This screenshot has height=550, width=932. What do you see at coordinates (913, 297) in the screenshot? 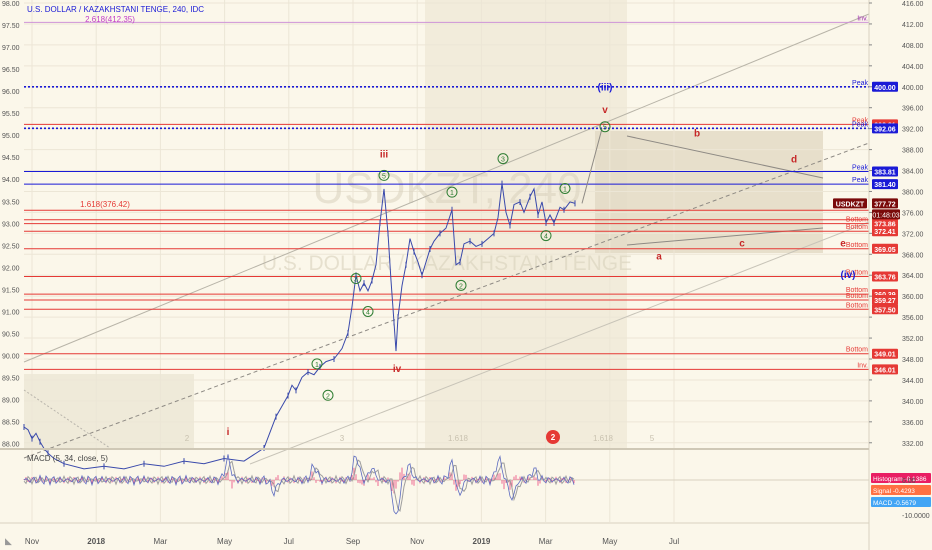
I see `right-axis-tick: 360.00` at bounding box center [913, 297].